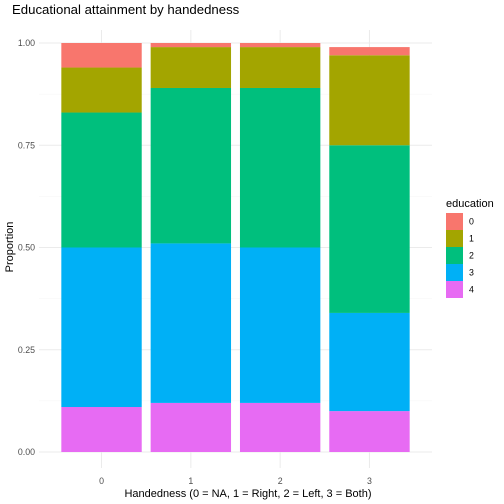 Image resolution: width=504 pixels, height=504 pixels. I want to click on x-axis-ticks: 0 1 2 3, so click(235, 481).